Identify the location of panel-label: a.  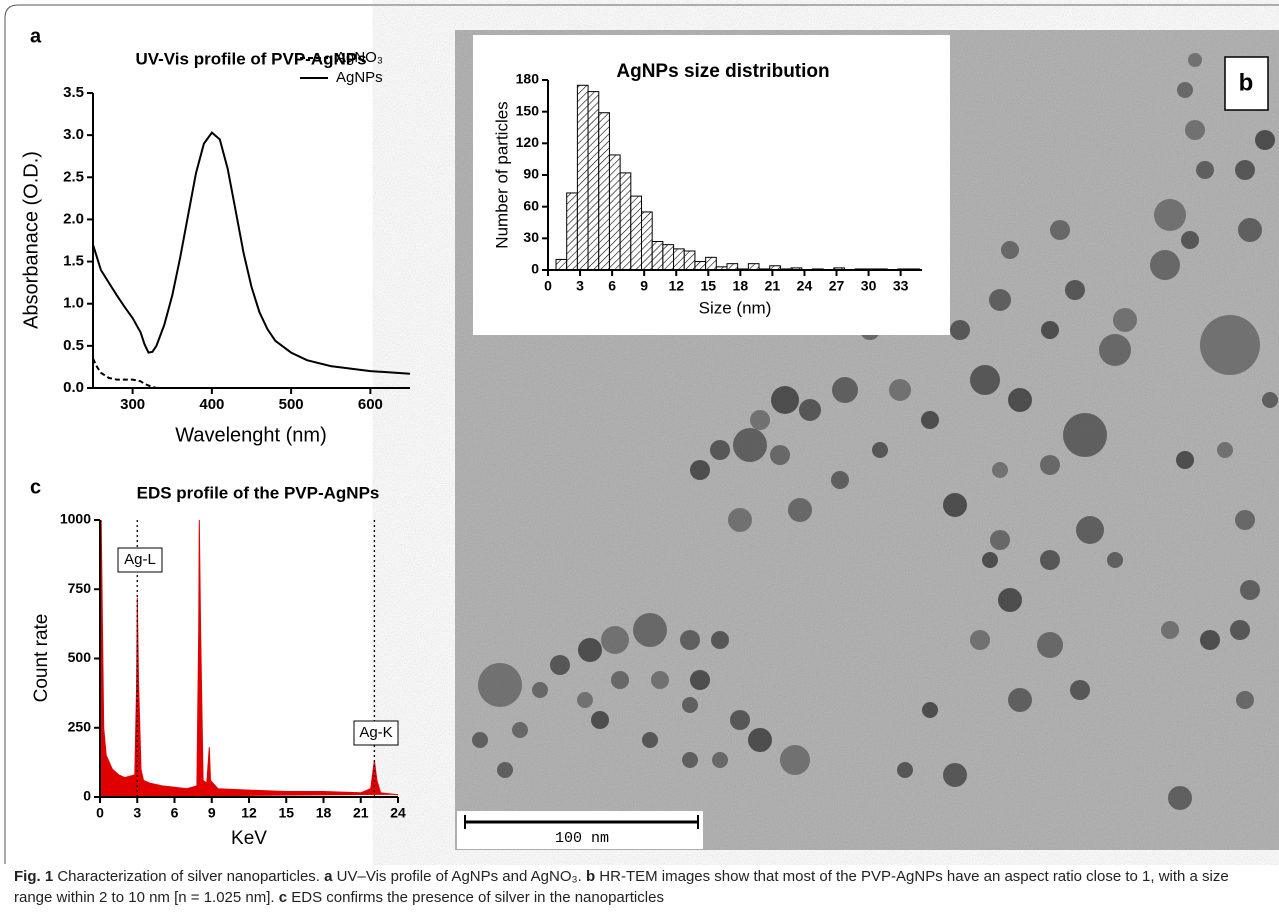
(36, 36).